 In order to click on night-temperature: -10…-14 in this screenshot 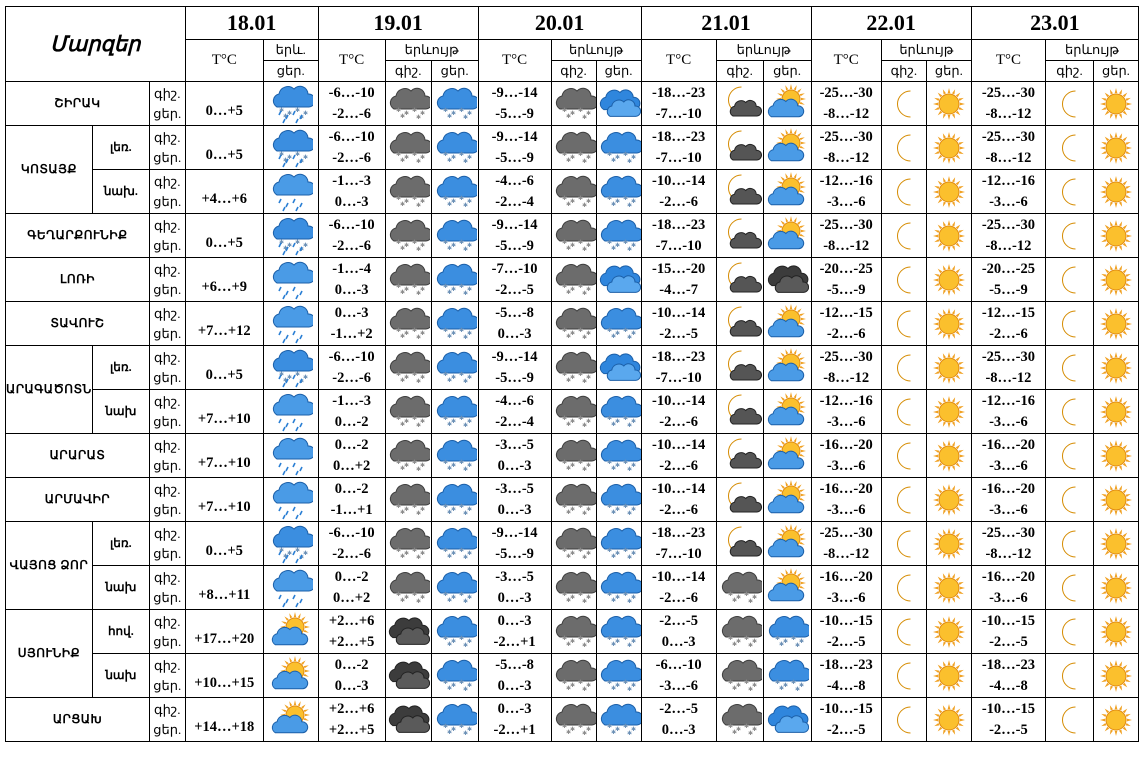, I will do `click(679, 576)`.